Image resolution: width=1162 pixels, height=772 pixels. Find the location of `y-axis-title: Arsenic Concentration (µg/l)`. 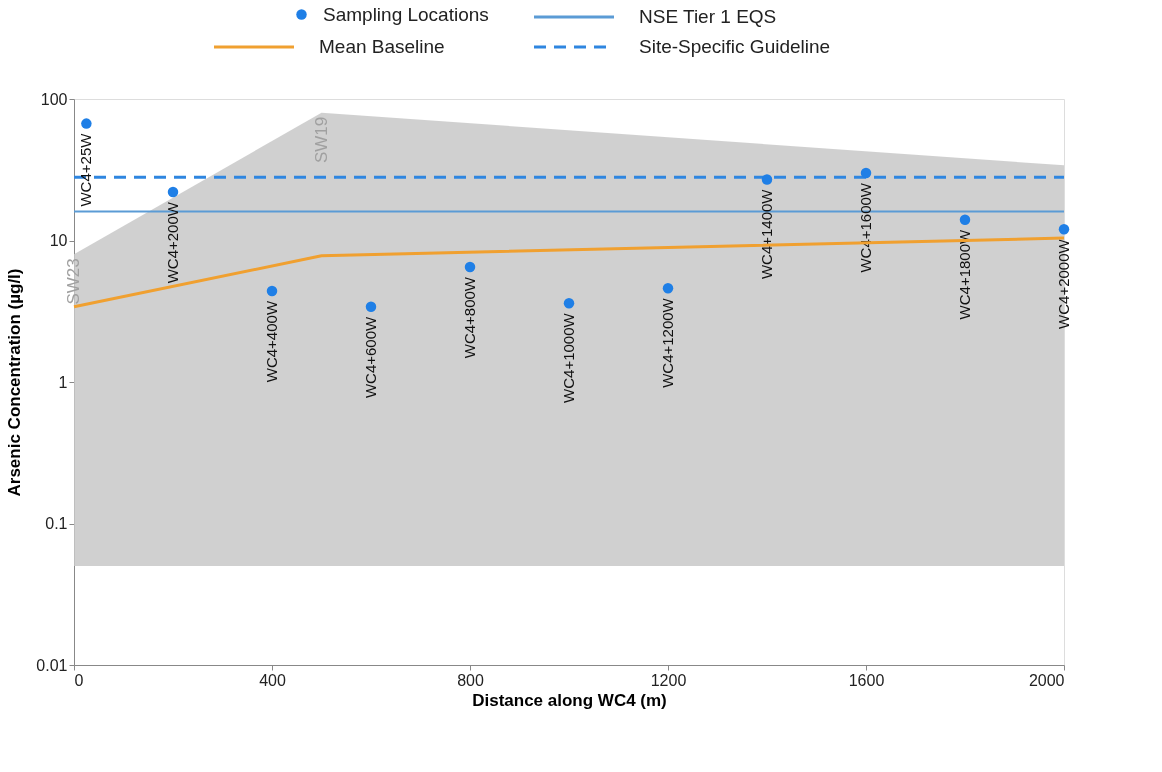

y-axis-title: Arsenic Concentration (µg/l) is located at coordinates (15, 382).